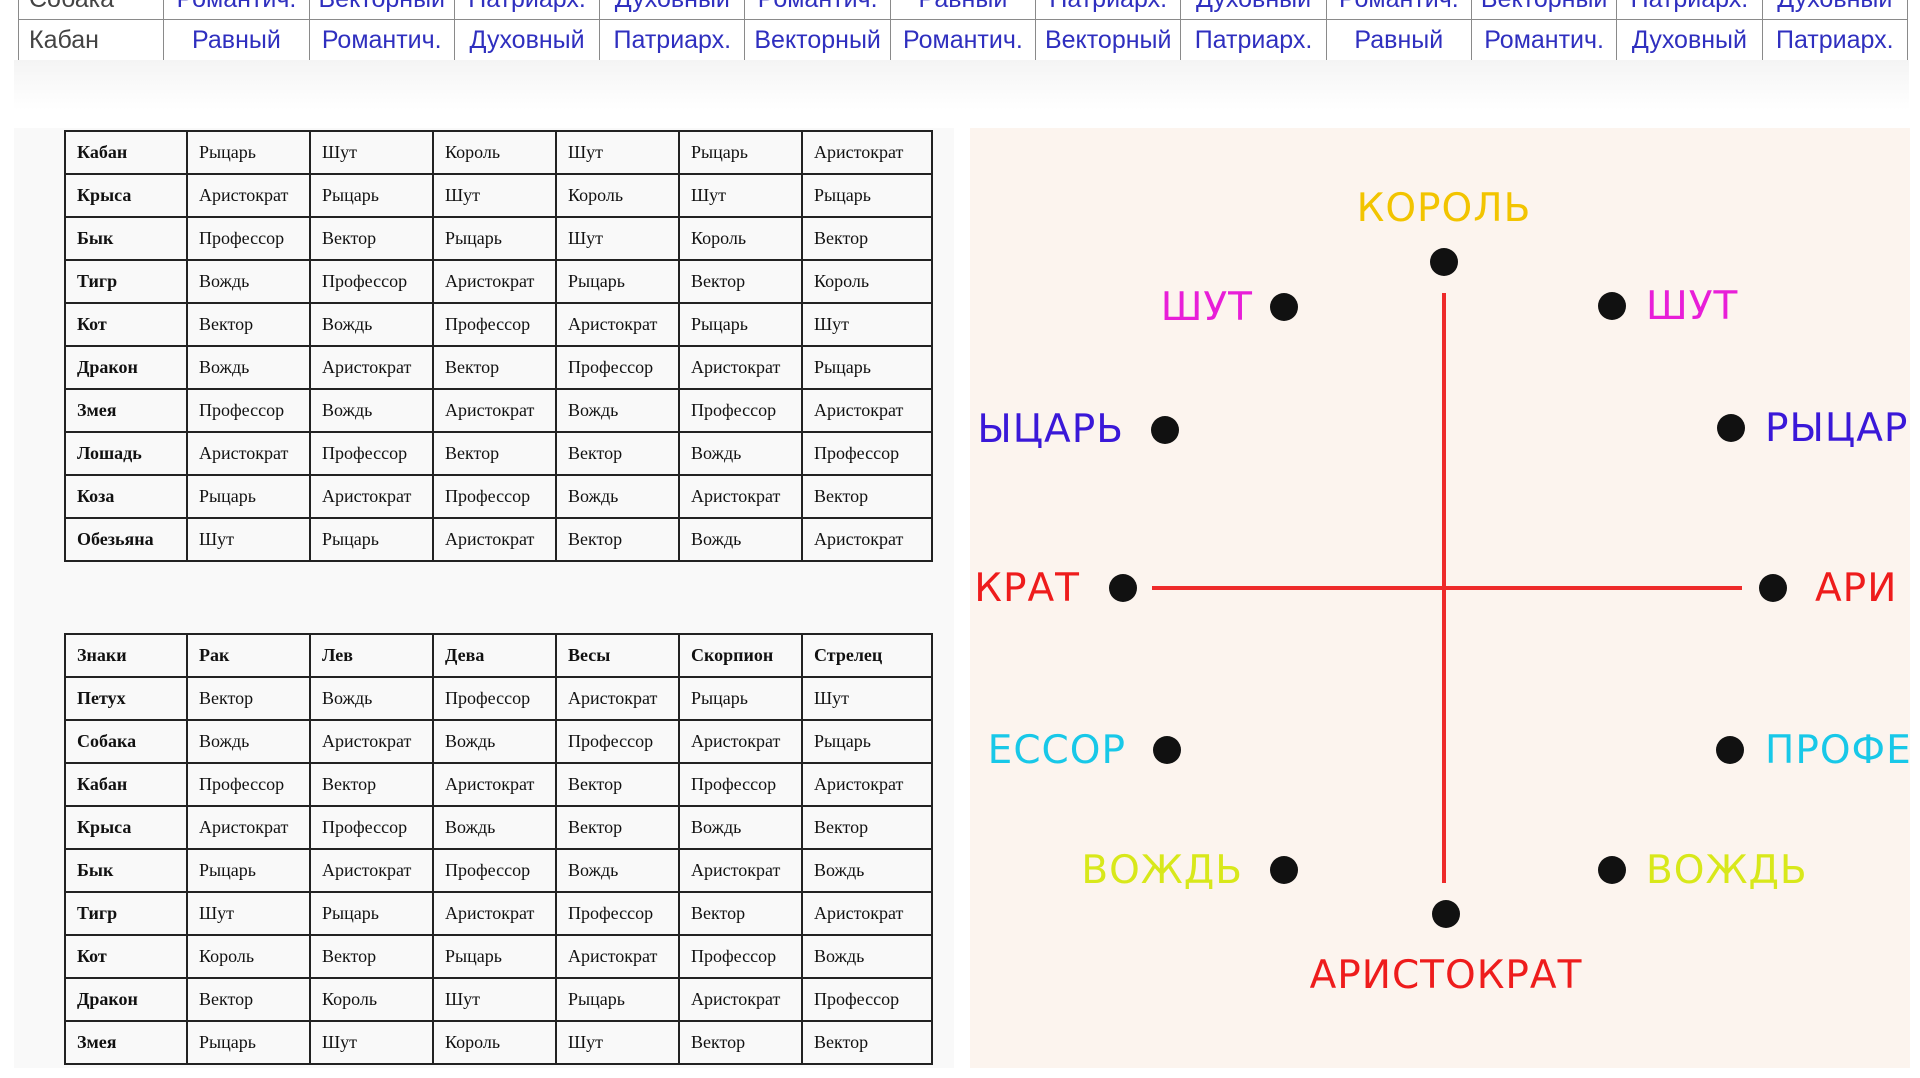  What do you see at coordinates (126, 539) in the screenshot?
I see `row-header-cell: Обезьяна` at bounding box center [126, 539].